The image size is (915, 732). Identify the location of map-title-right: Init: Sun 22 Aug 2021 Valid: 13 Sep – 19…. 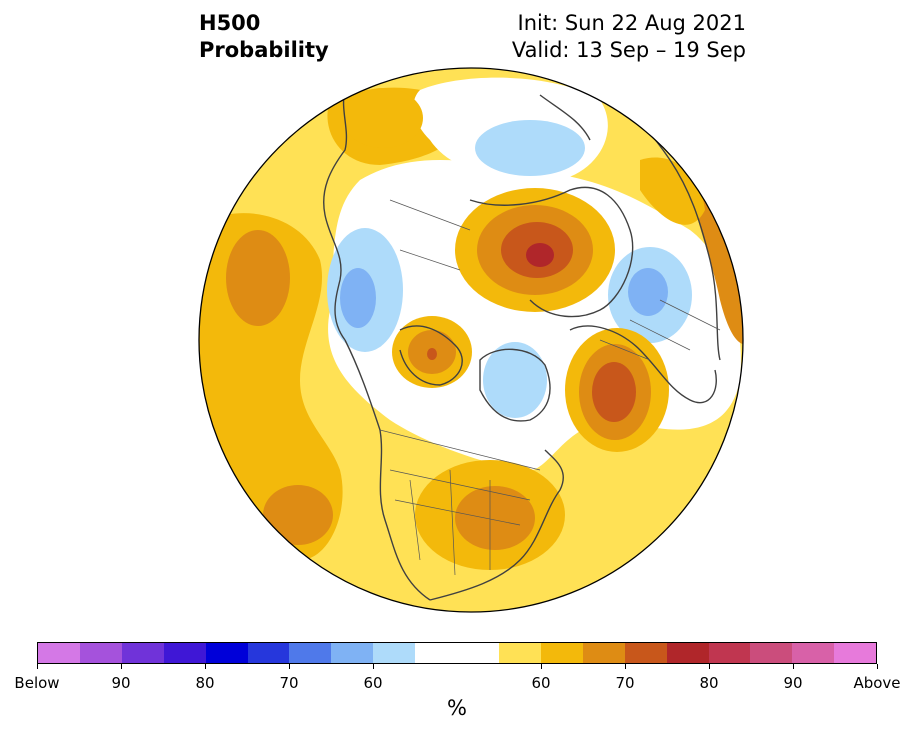
(629, 37).